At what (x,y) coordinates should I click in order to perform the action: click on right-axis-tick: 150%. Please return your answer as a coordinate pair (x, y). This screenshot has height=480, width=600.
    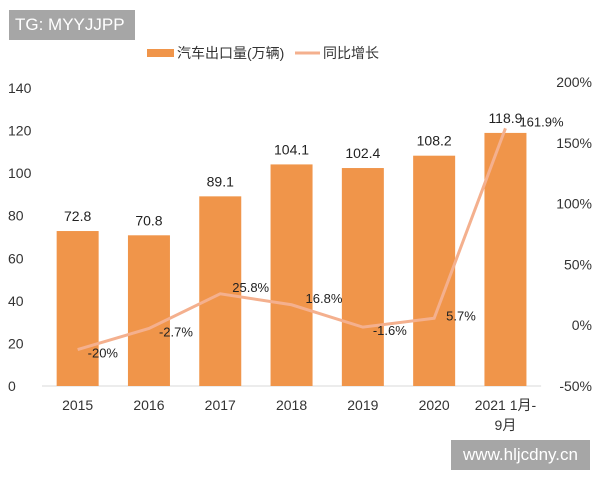
    Looking at the image, I should click on (574, 143).